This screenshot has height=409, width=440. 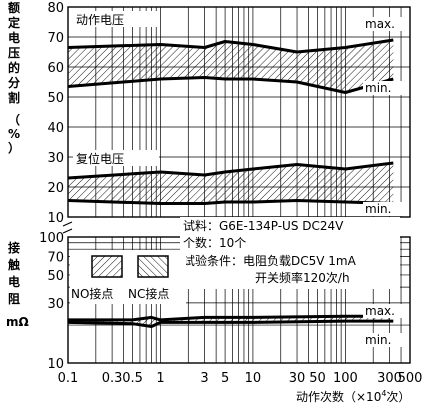 What do you see at coordinates (14, 247) in the screenshot?
I see `lower-ylabel-char-0: 接` at bounding box center [14, 247].